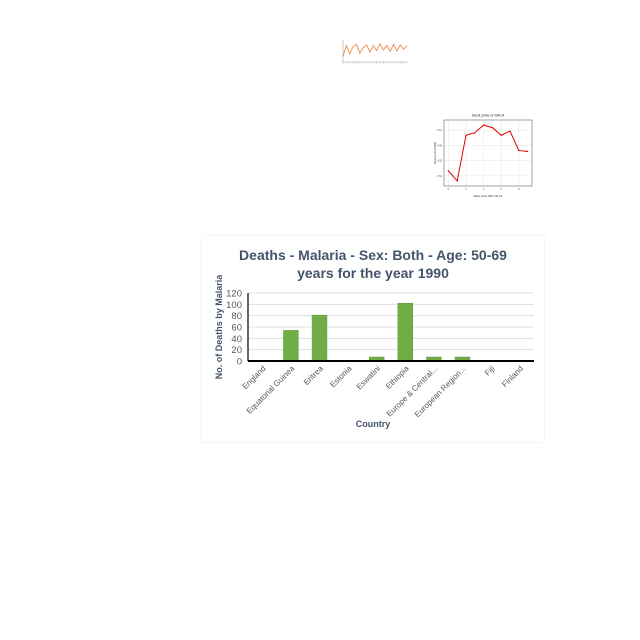 This screenshot has height=640, width=640. What do you see at coordinates (219, 327) in the screenshot?
I see `y-axis-title: No. of Deaths by Malaria` at bounding box center [219, 327].